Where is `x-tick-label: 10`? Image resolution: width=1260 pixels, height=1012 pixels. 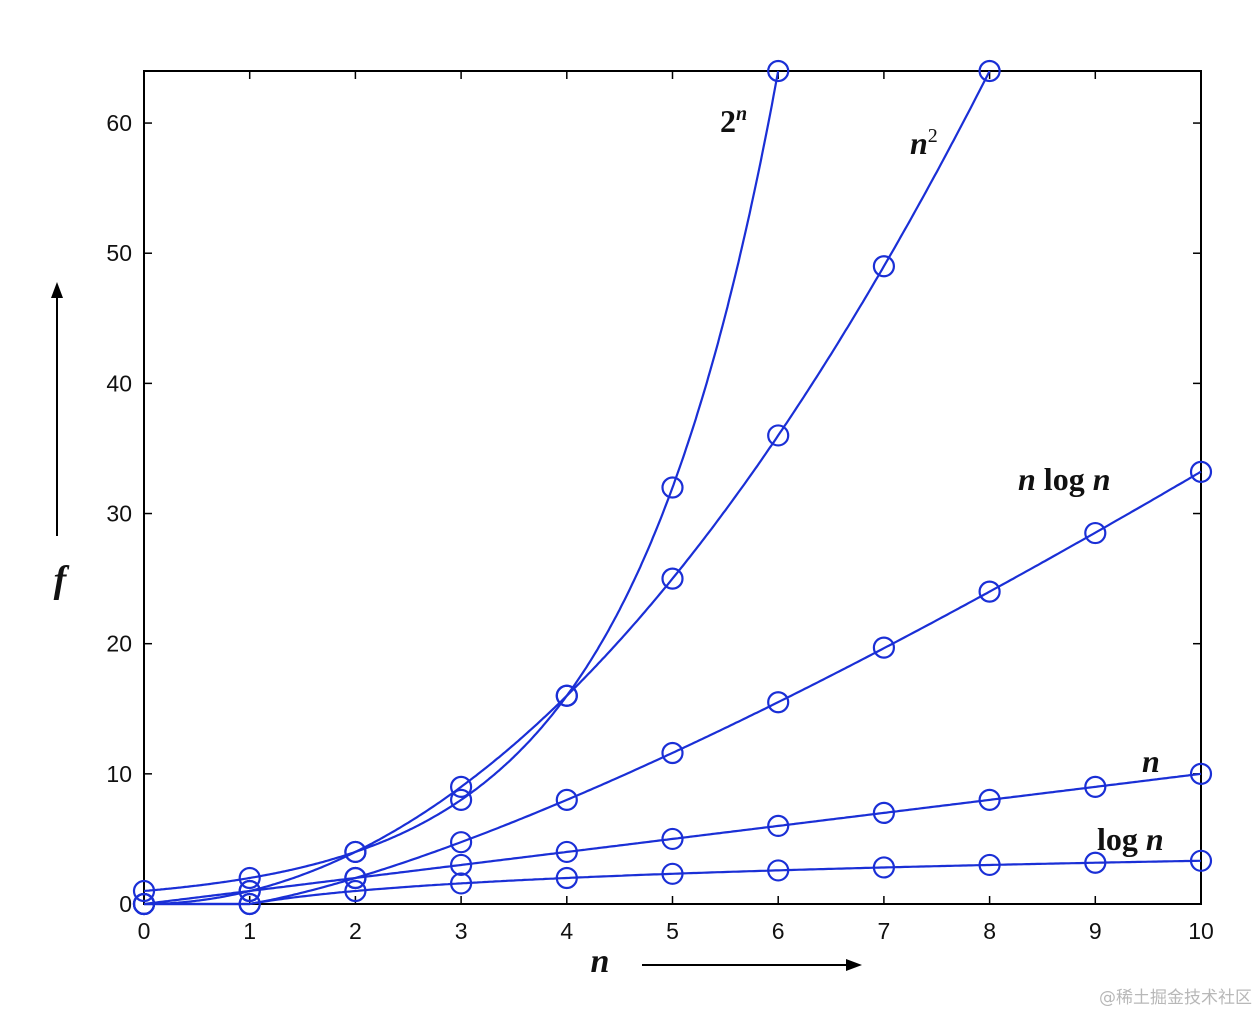 x-tick-label: 10 is located at coordinates (1201, 931).